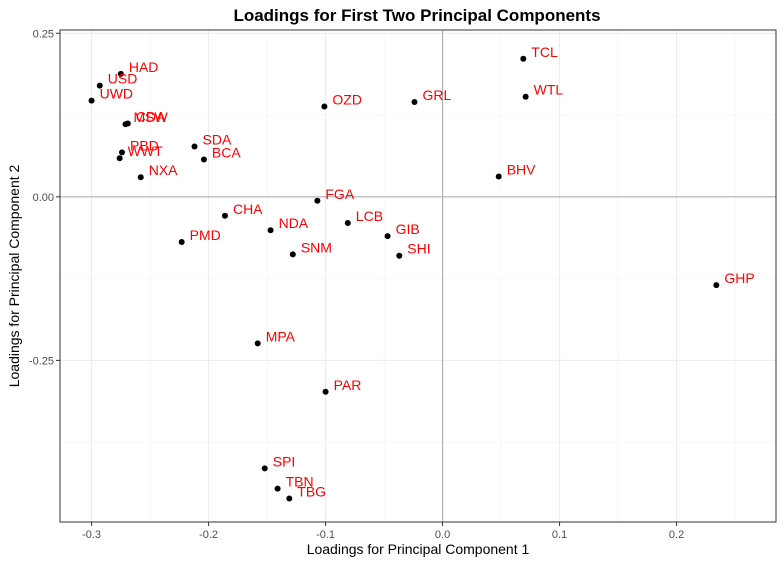 The width and height of the screenshot is (784, 564). Describe the element at coordinates (119, 158) in the screenshot. I see `data-point-wwt` at that location.